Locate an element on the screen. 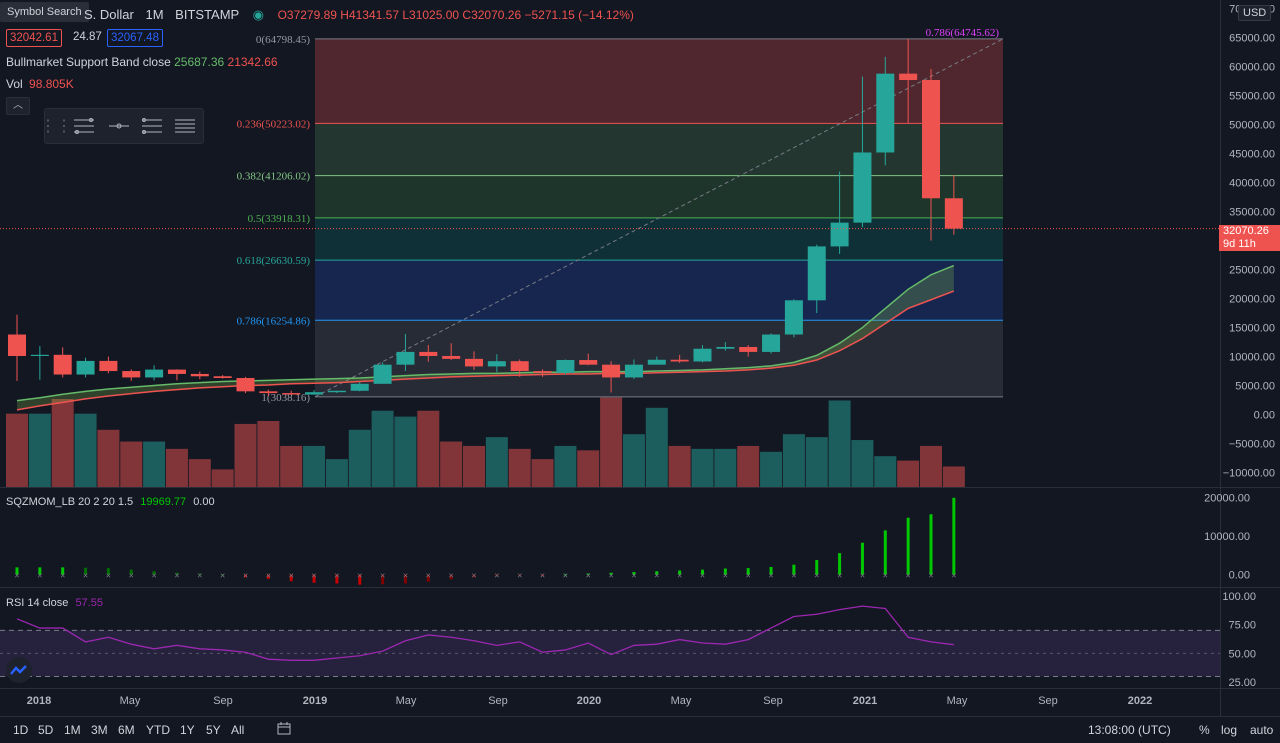 This screenshot has width=1280, height=743. sqzmom-tick-label: 20000.00 is located at coordinates (1227, 499).